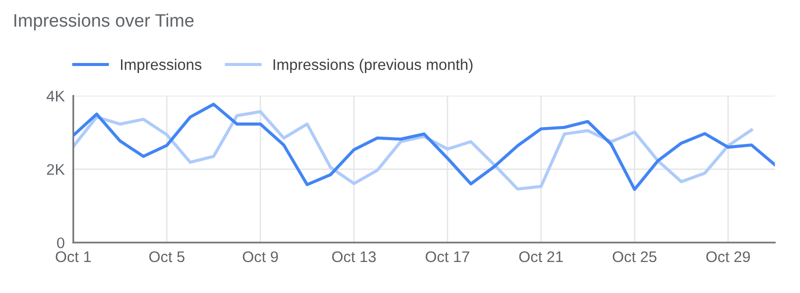 This screenshot has width=800, height=293. I want to click on y-tick-label: 2K, so click(56, 169).